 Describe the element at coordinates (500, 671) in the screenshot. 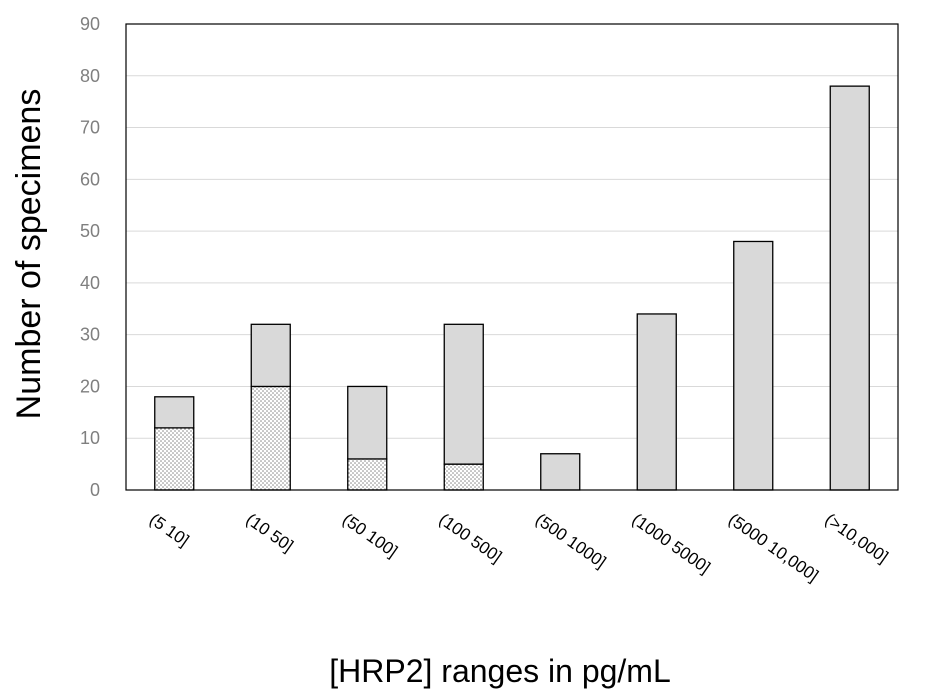

I see `x-axis-title: [HRP2] ranges in pg/mL` at that location.